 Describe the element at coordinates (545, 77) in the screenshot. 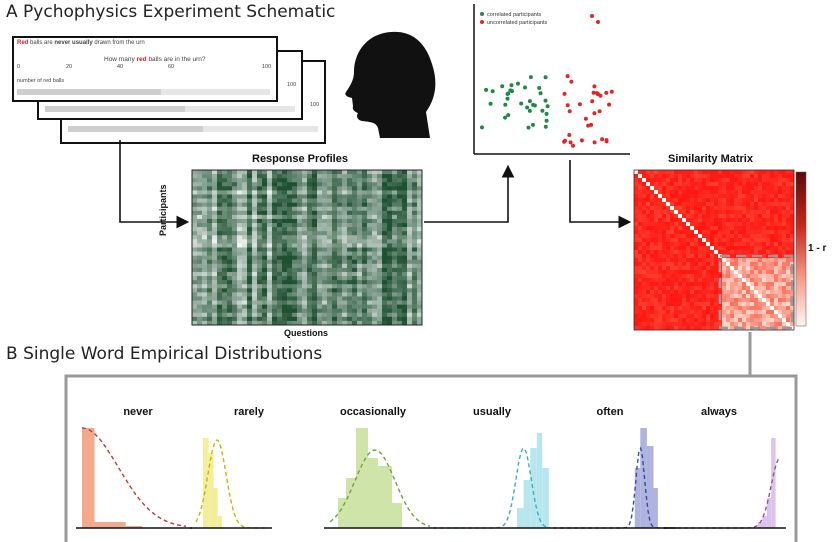

I see `scatter-point-correlated` at that location.